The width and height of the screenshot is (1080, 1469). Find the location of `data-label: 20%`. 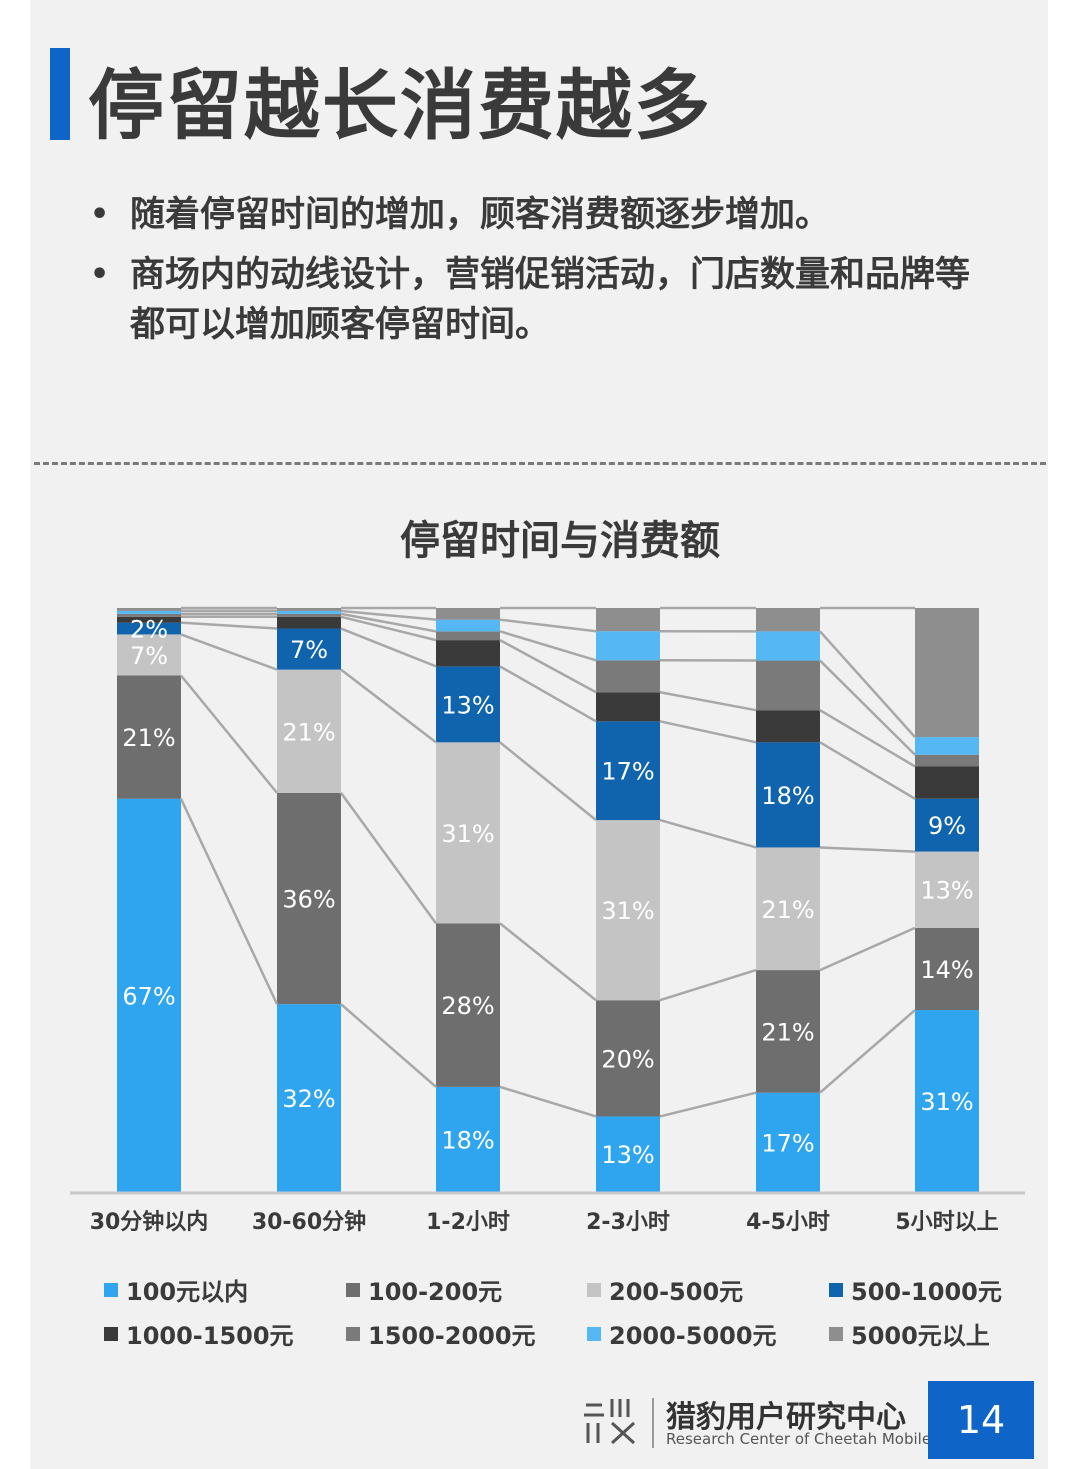

data-label: 20% is located at coordinates (627, 1059).